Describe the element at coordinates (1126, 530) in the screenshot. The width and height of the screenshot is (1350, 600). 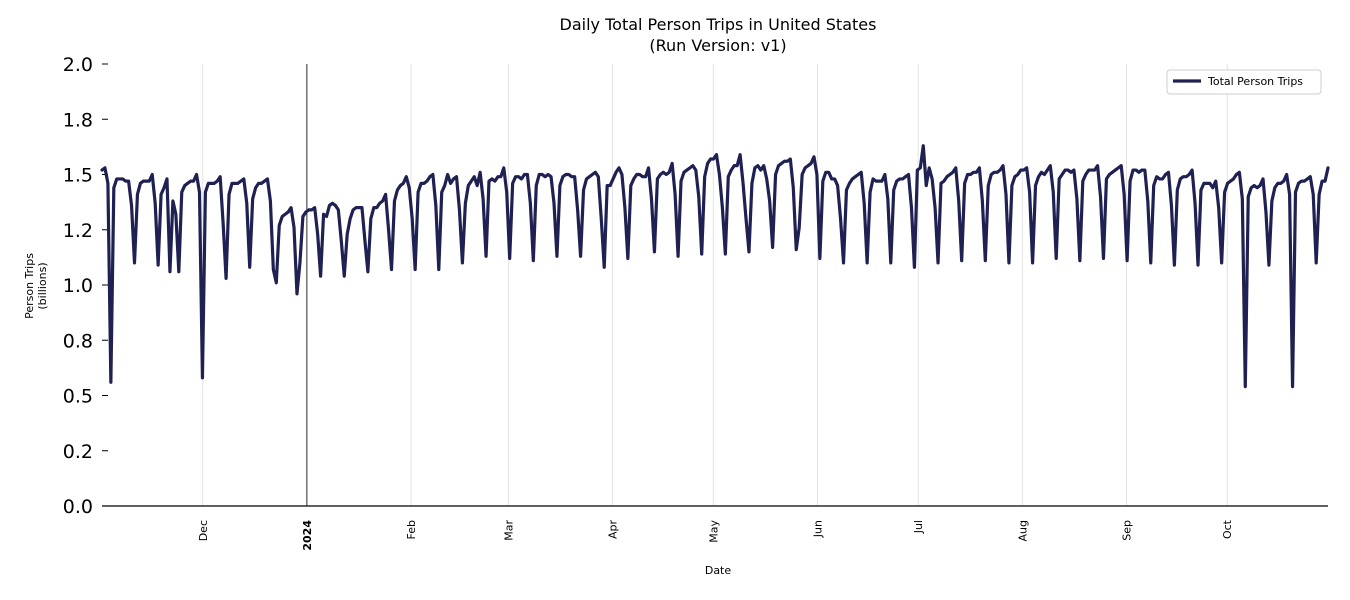
I see `x-tick-label: Sep` at that location.